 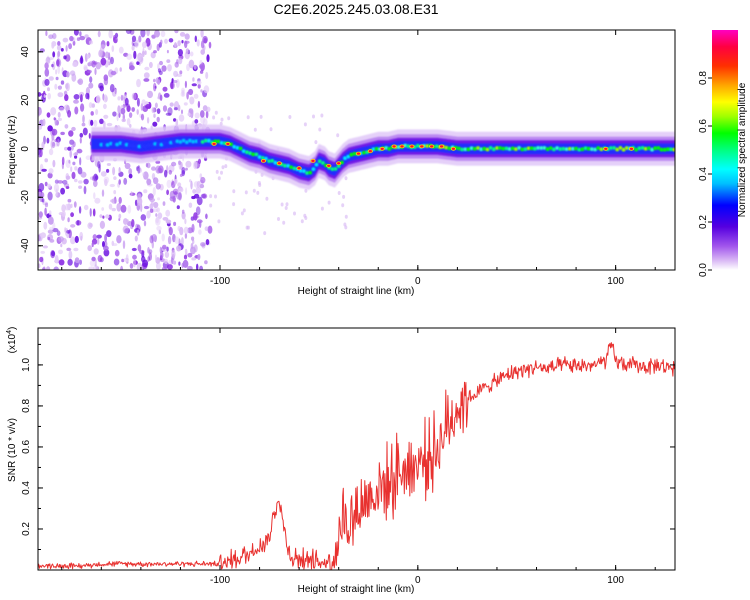 What do you see at coordinates (26, 406) in the screenshot?
I see `y-tick-label: 0.8` at bounding box center [26, 406].